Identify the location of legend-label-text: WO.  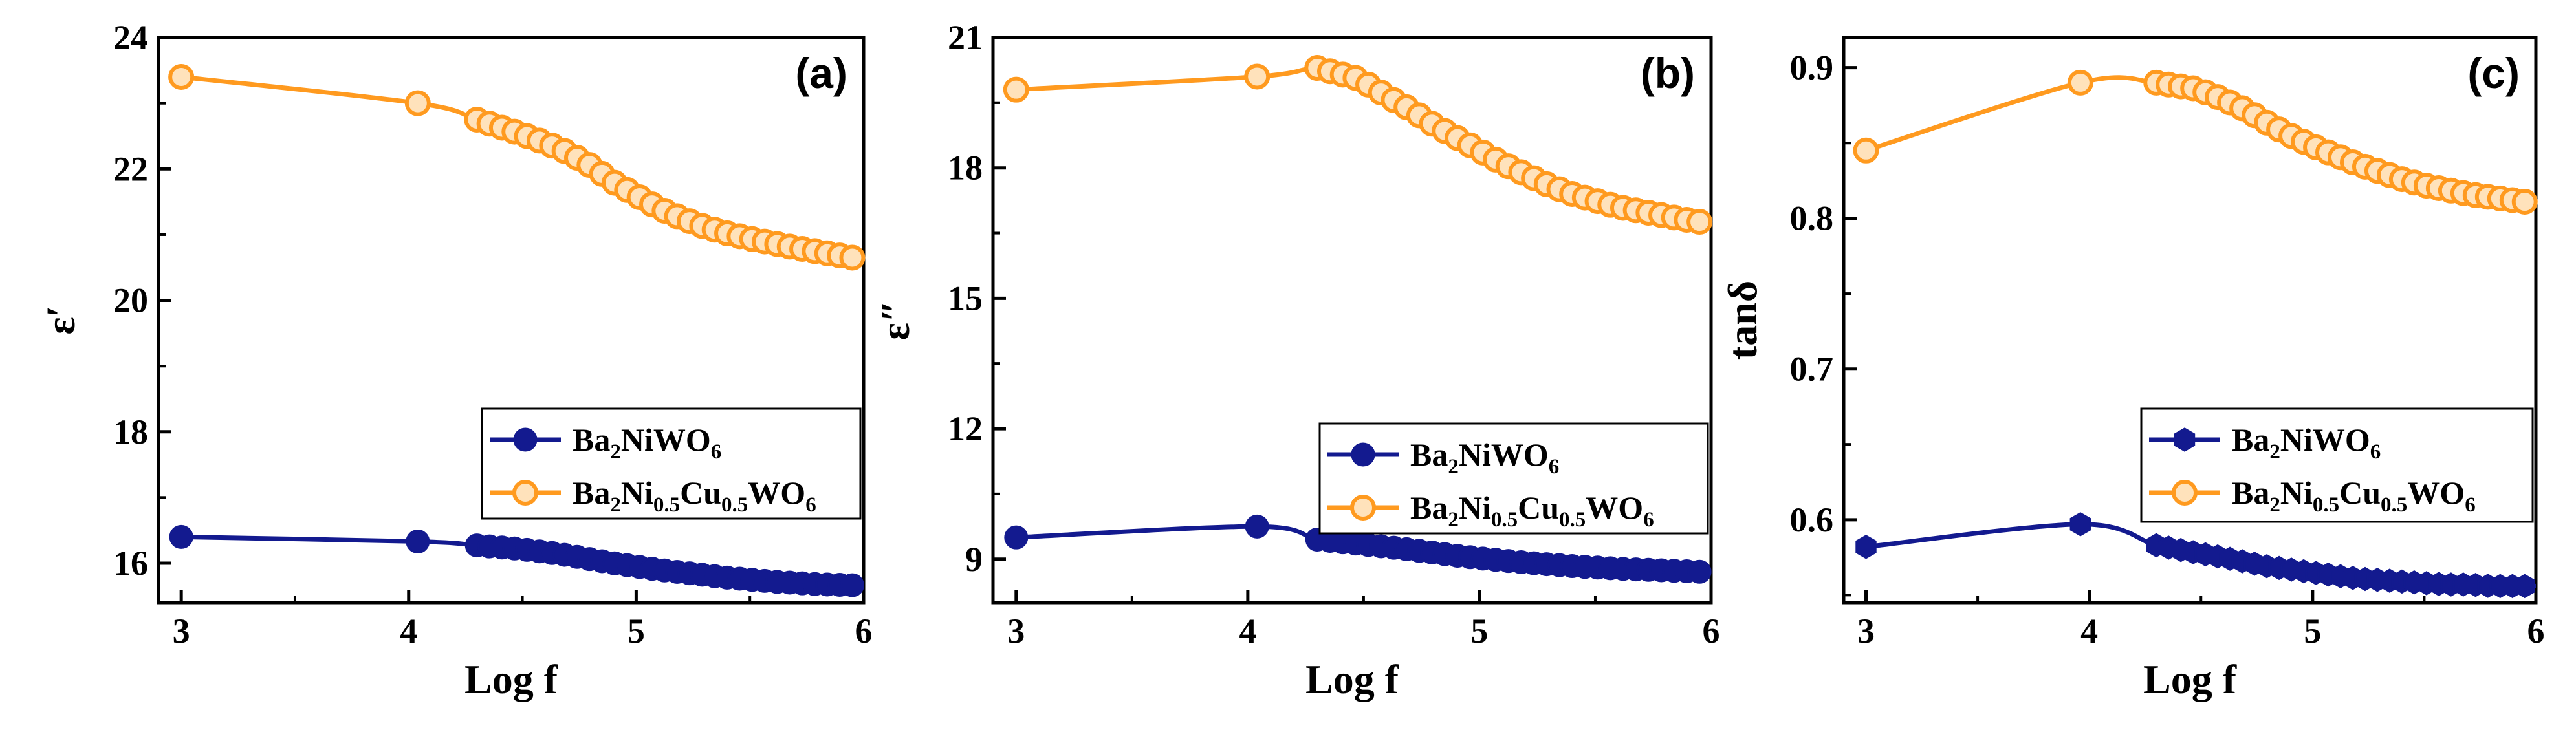
(1615, 507).